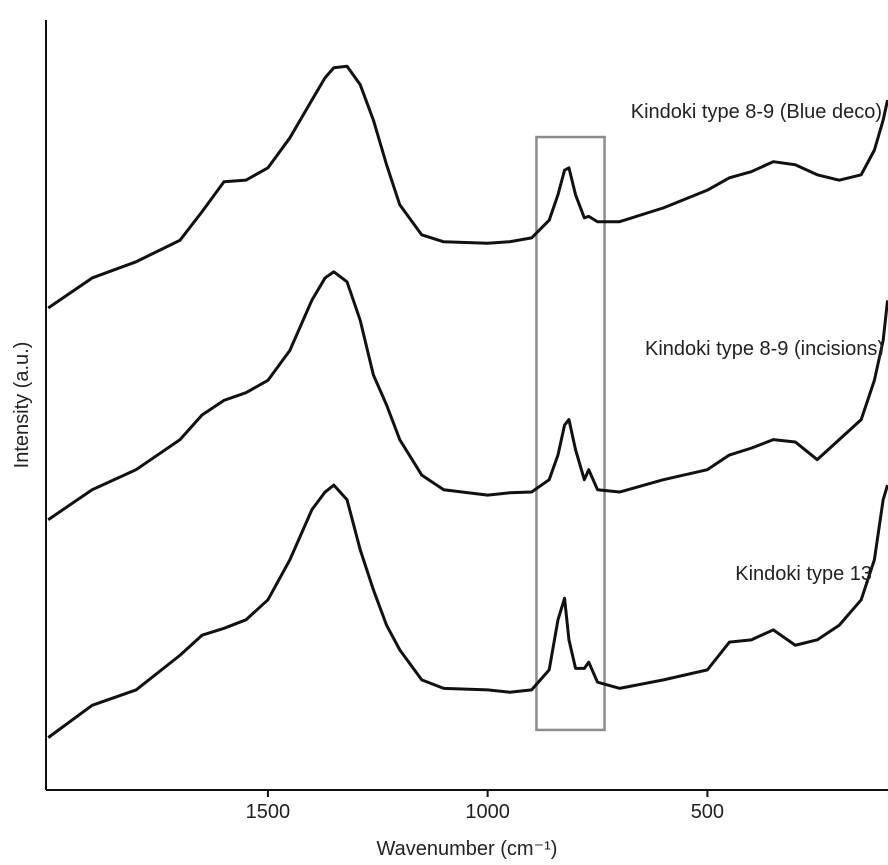  What do you see at coordinates (707, 812) in the screenshot?
I see `x-tick-label: 500` at bounding box center [707, 812].